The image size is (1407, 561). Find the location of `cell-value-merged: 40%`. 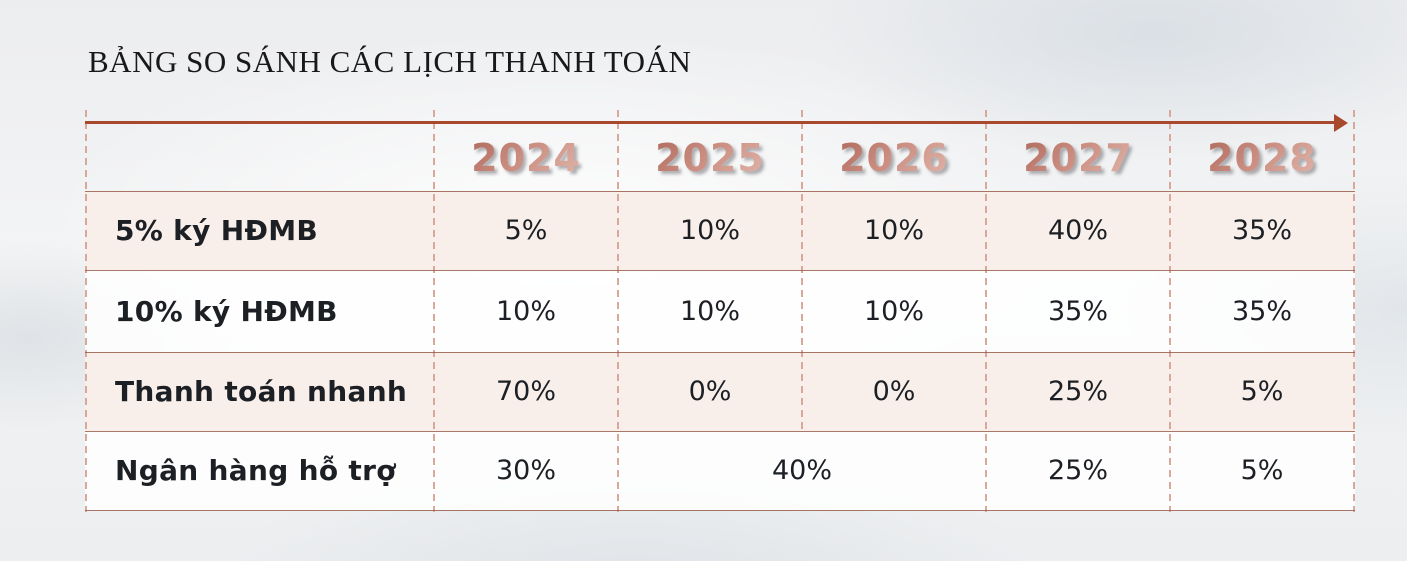

cell-value-merged: 40% is located at coordinates (801, 470).